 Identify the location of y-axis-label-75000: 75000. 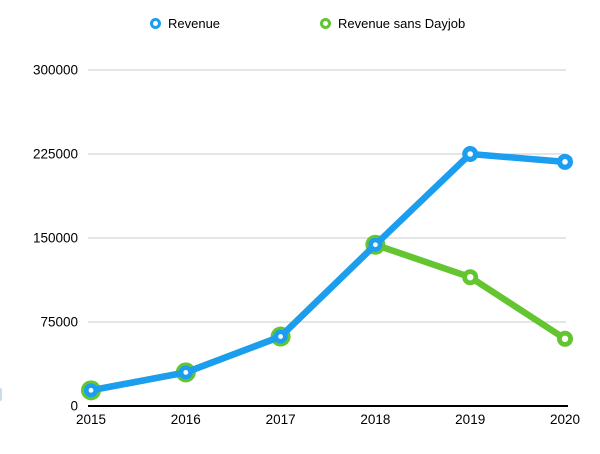
(59, 322).